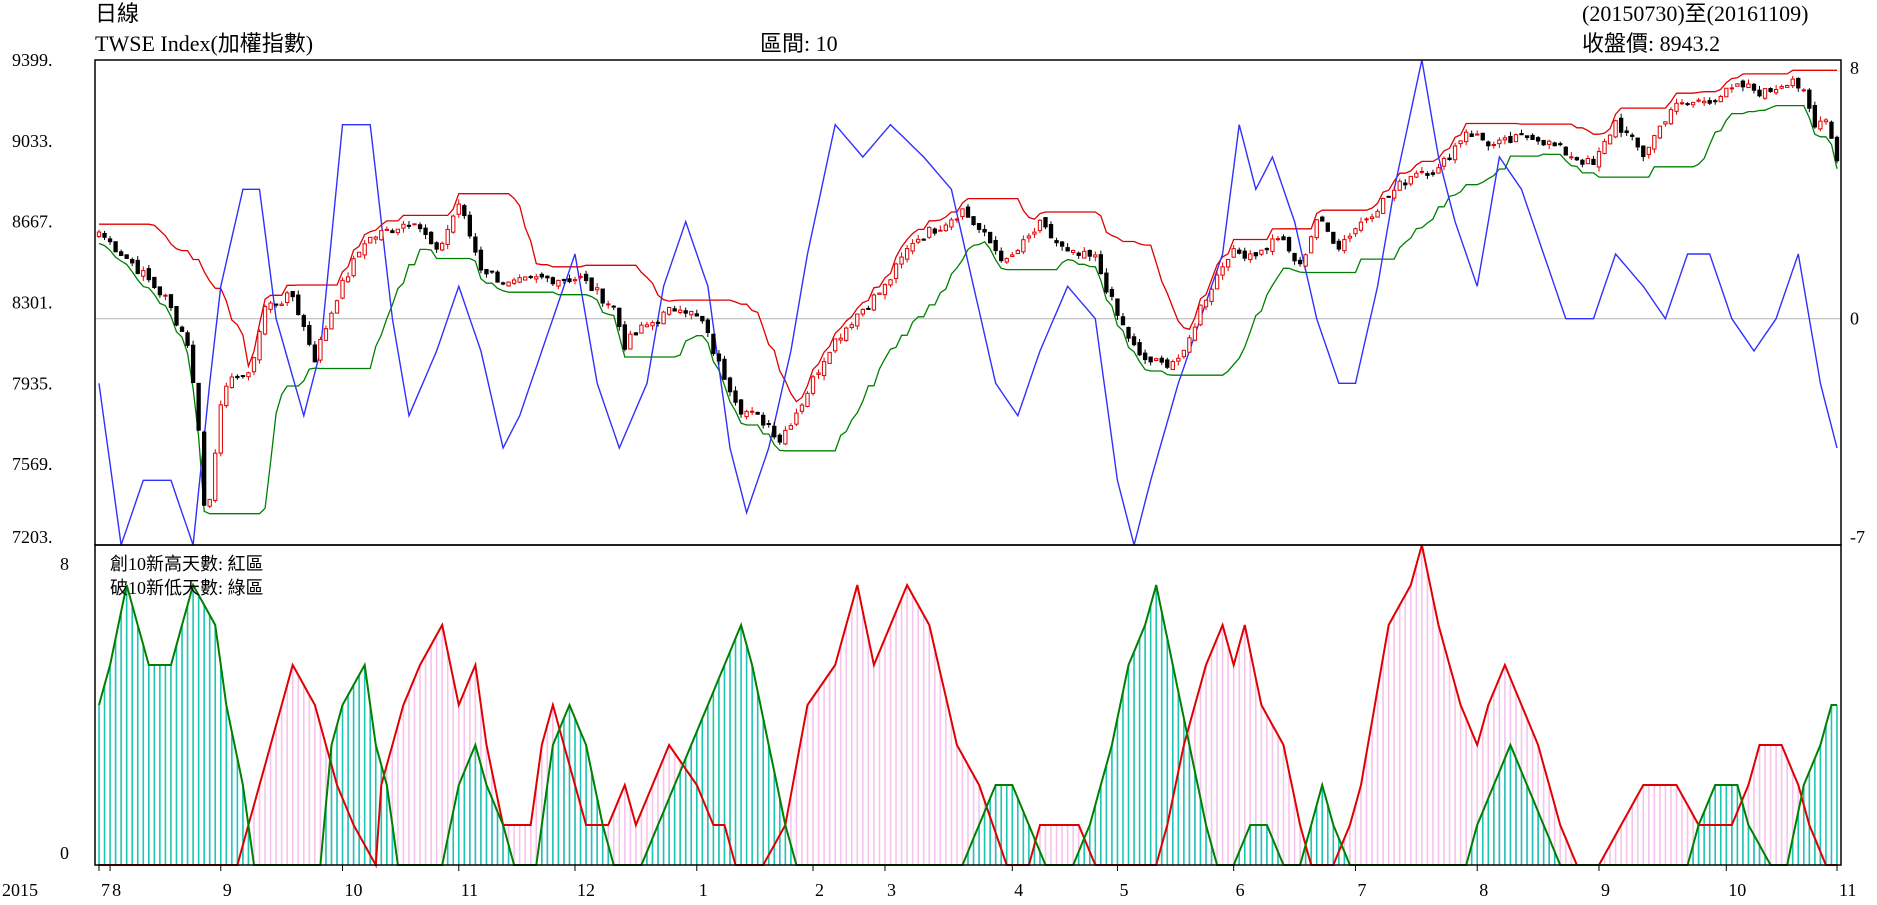  What do you see at coordinates (799, 44) in the screenshot?
I see `range-indicator: 區間: 10` at bounding box center [799, 44].